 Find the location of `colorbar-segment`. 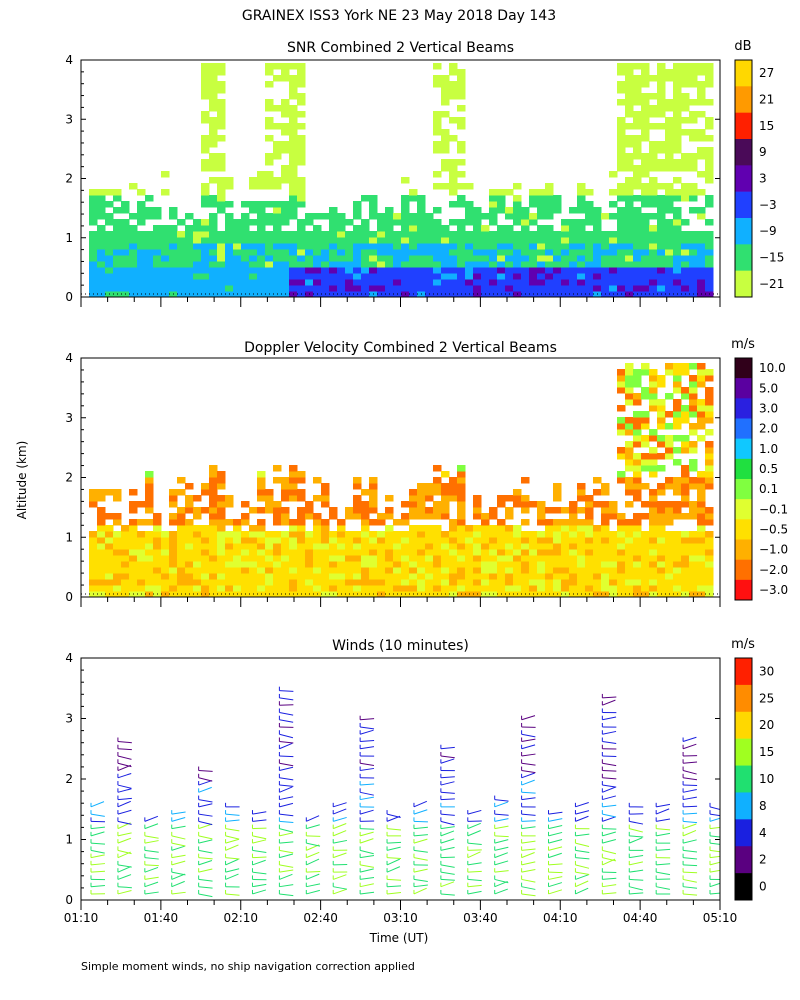

colorbar-segment is located at coordinates (743, 779).